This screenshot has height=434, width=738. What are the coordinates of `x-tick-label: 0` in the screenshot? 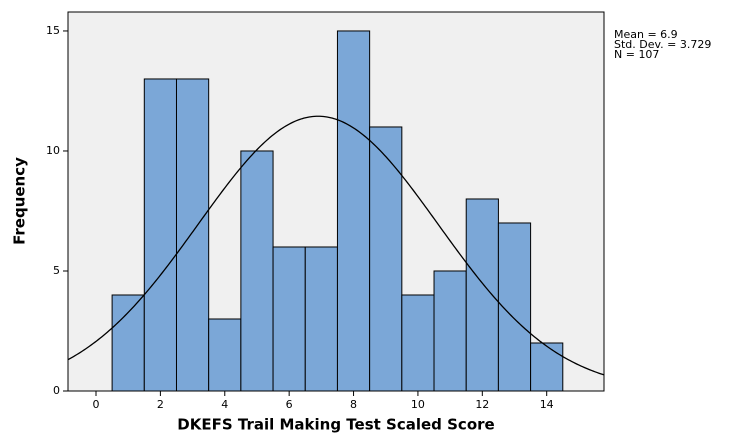 It's located at (96, 404).